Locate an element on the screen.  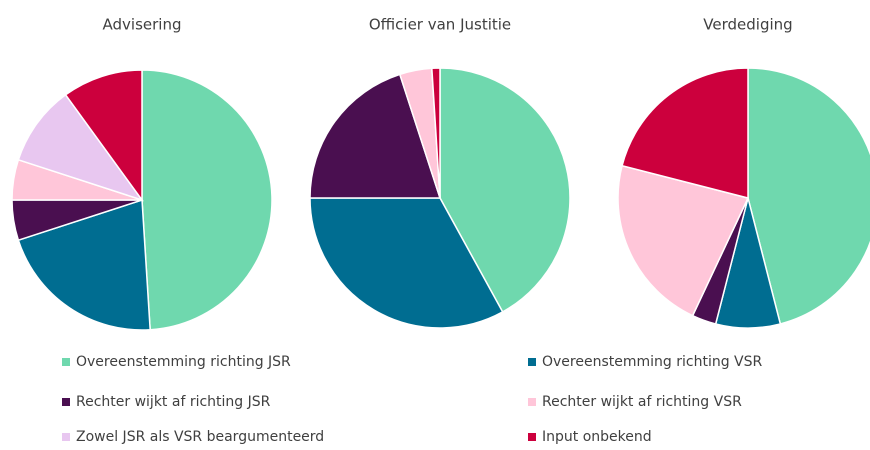
legend-label: Overeenstemming richting VSR is located at coordinates (652, 362).